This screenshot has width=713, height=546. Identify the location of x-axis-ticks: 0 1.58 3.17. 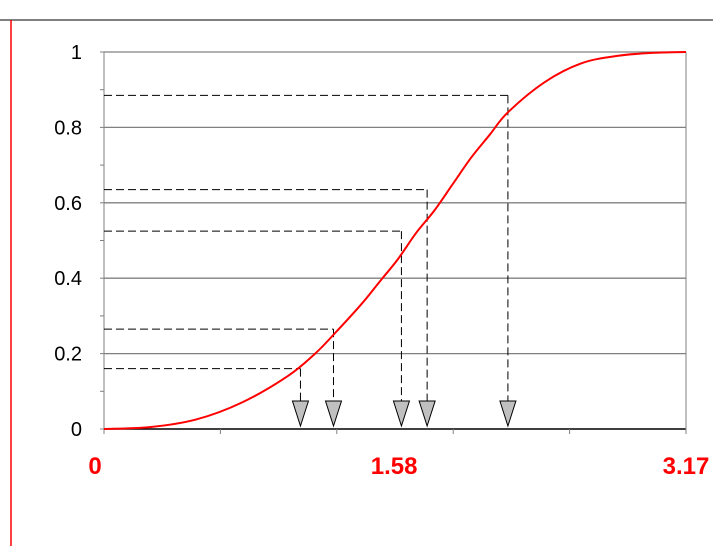
(398, 466).